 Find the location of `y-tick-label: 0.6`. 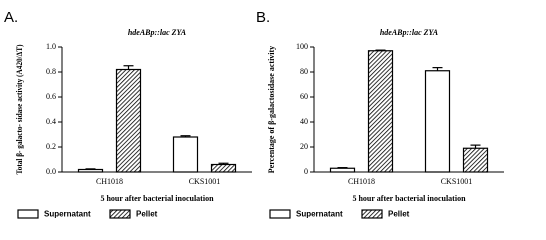

y-tick-label: 0.6 is located at coordinates (51, 96).